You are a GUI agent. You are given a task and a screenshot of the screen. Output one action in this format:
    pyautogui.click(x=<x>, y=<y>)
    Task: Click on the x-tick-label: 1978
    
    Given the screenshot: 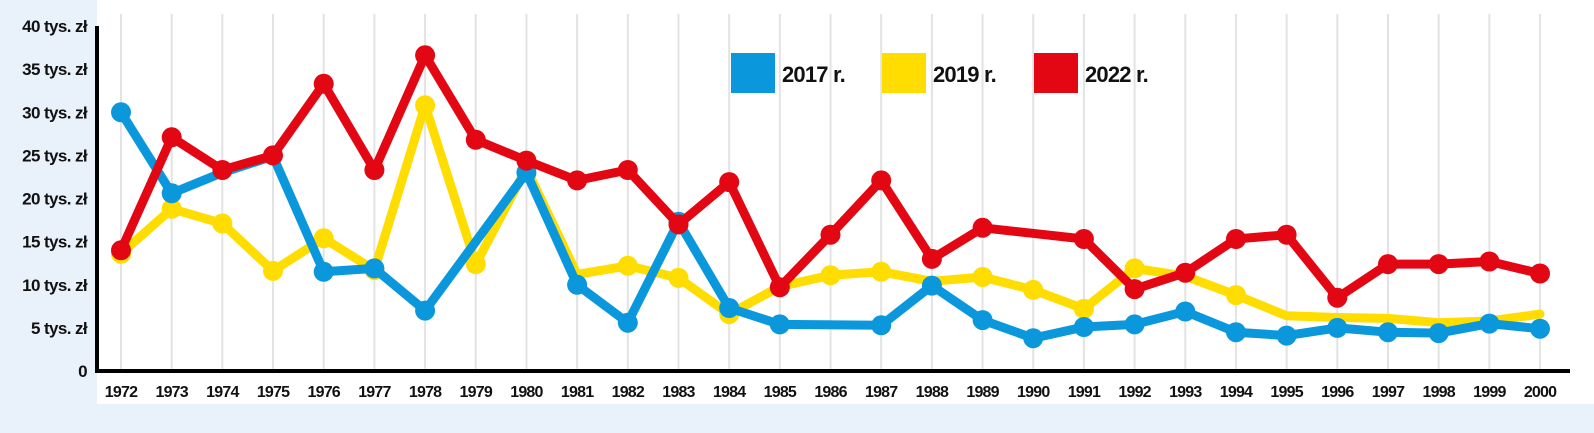 What is the action you would take?
    pyautogui.click(x=425, y=392)
    